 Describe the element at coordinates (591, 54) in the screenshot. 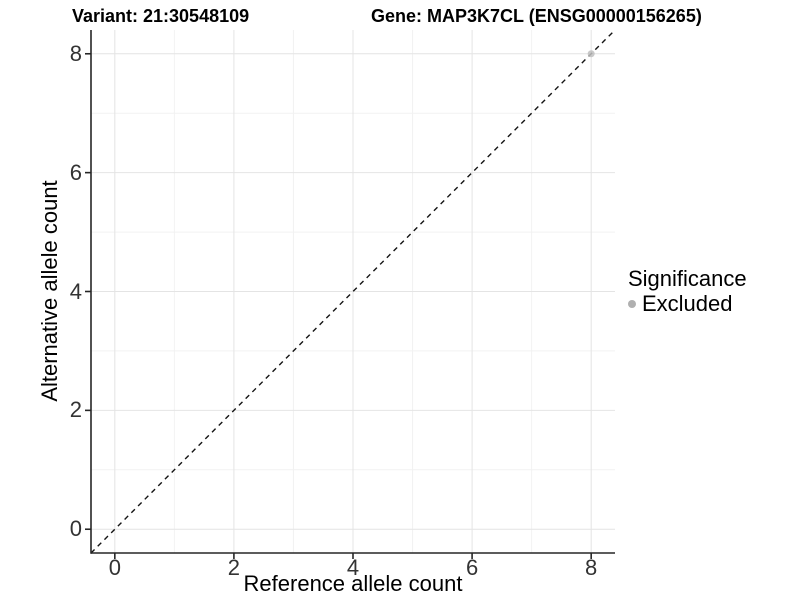

I see `data-point-excluded` at that location.